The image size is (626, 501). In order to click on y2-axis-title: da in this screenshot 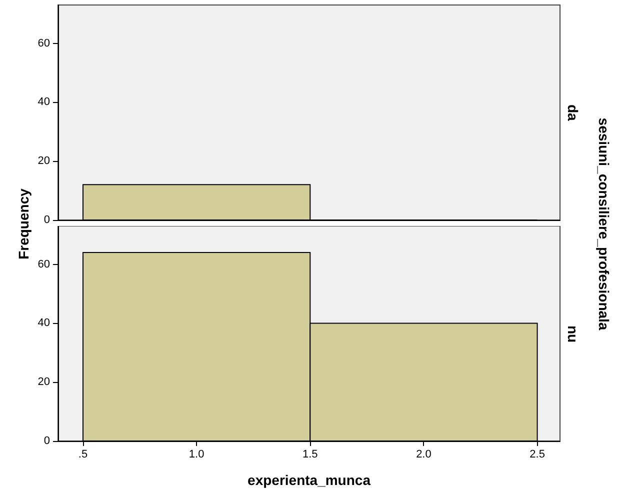, I will do `click(573, 113)`.